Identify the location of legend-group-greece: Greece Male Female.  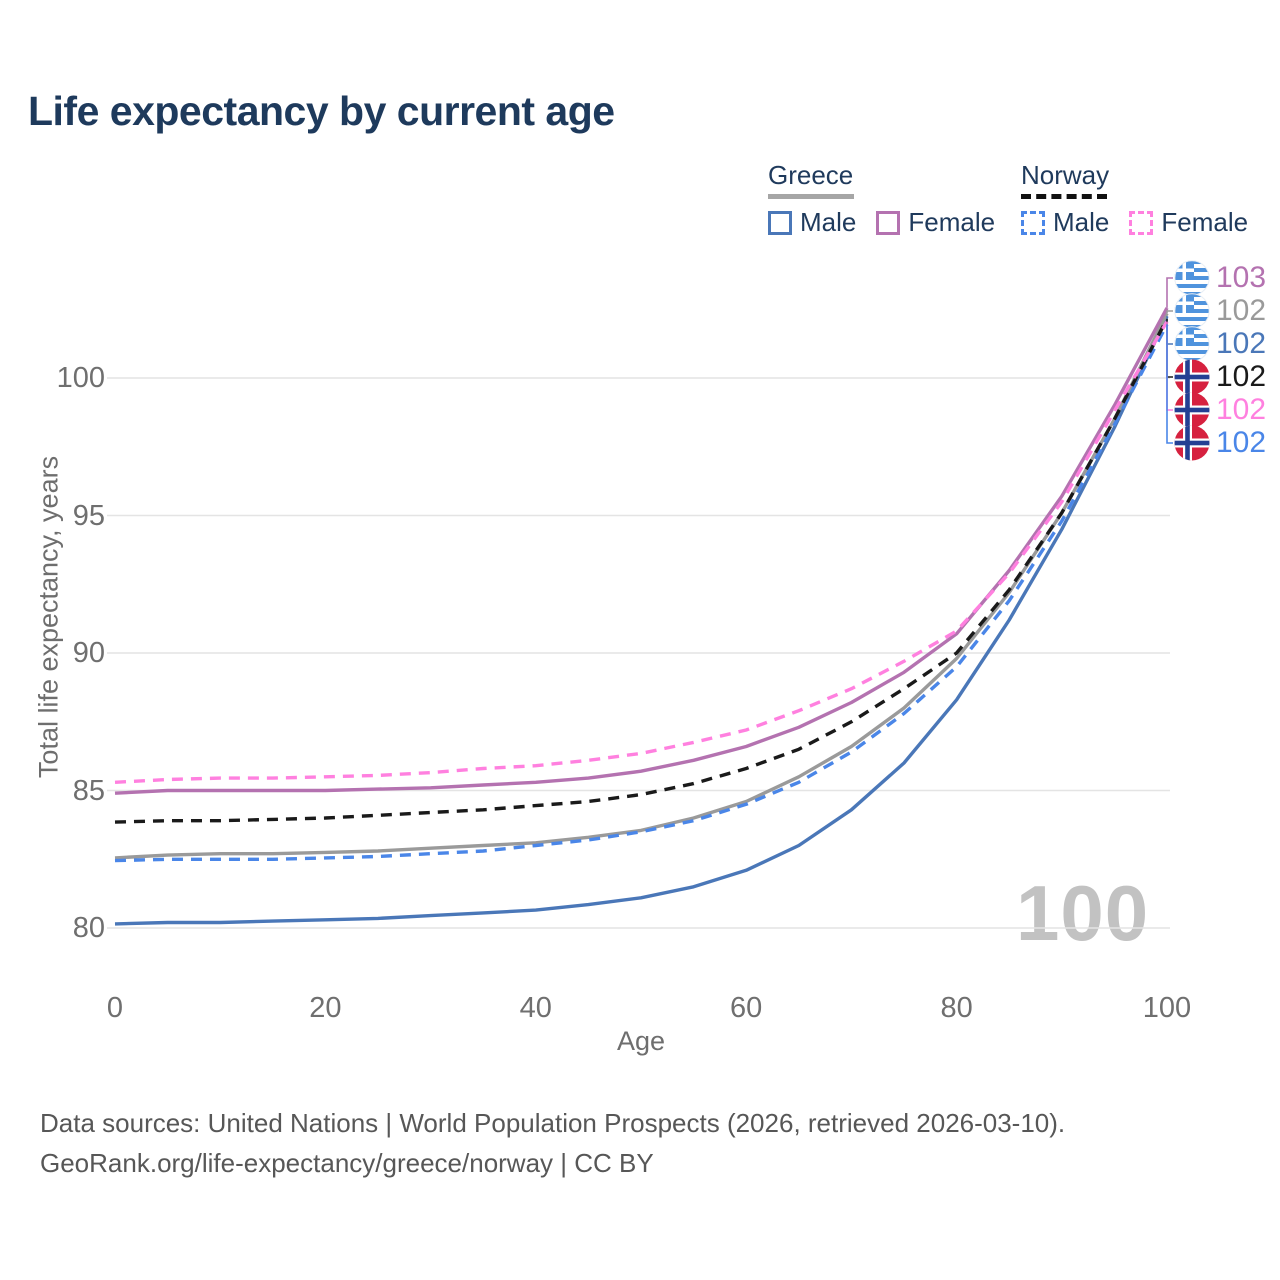
(881, 199).